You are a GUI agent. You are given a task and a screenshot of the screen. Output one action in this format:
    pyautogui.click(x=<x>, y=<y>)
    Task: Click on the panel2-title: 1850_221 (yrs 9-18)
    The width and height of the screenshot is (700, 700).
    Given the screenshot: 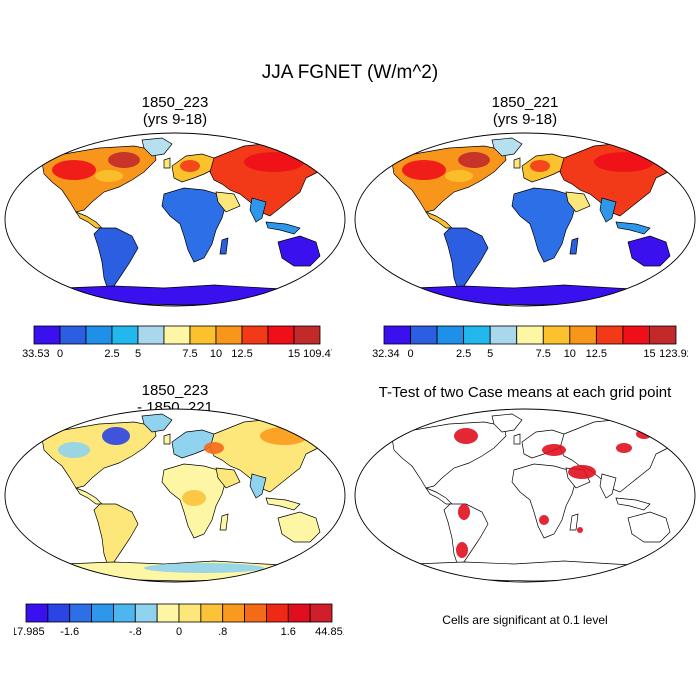 What is the action you would take?
    pyautogui.click(x=525, y=111)
    